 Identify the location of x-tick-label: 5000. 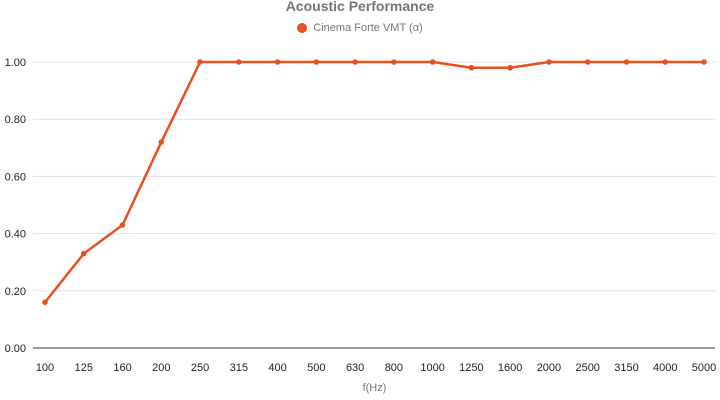
(704, 368).